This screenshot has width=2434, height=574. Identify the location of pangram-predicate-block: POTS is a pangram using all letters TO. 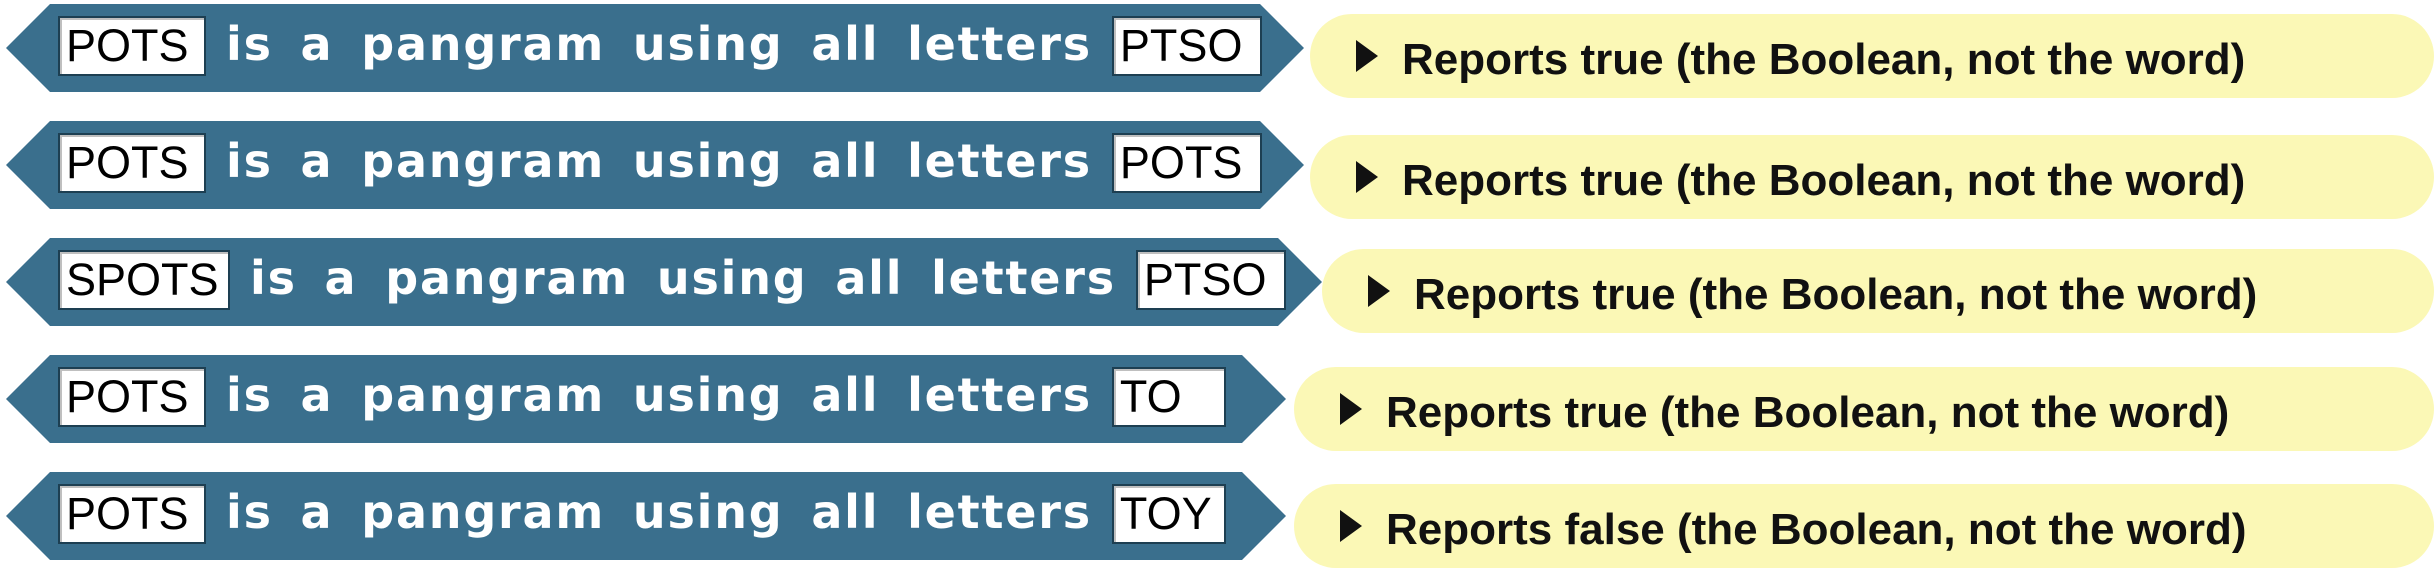
(646, 399).